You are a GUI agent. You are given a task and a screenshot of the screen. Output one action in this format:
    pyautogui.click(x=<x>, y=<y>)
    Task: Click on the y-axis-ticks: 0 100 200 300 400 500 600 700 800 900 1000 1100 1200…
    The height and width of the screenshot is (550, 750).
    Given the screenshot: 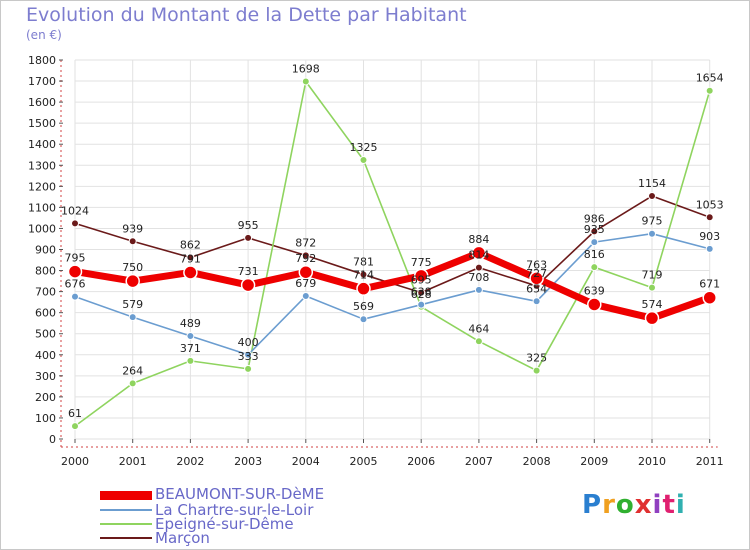 What is the action you would take?
    pyautogui.click(x=45, y=250)
    